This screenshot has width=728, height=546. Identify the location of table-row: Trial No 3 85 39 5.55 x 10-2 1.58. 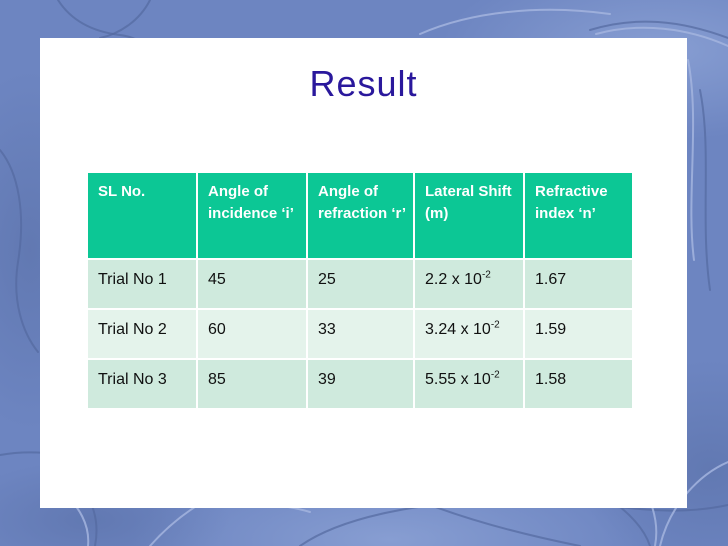
(360, 384).